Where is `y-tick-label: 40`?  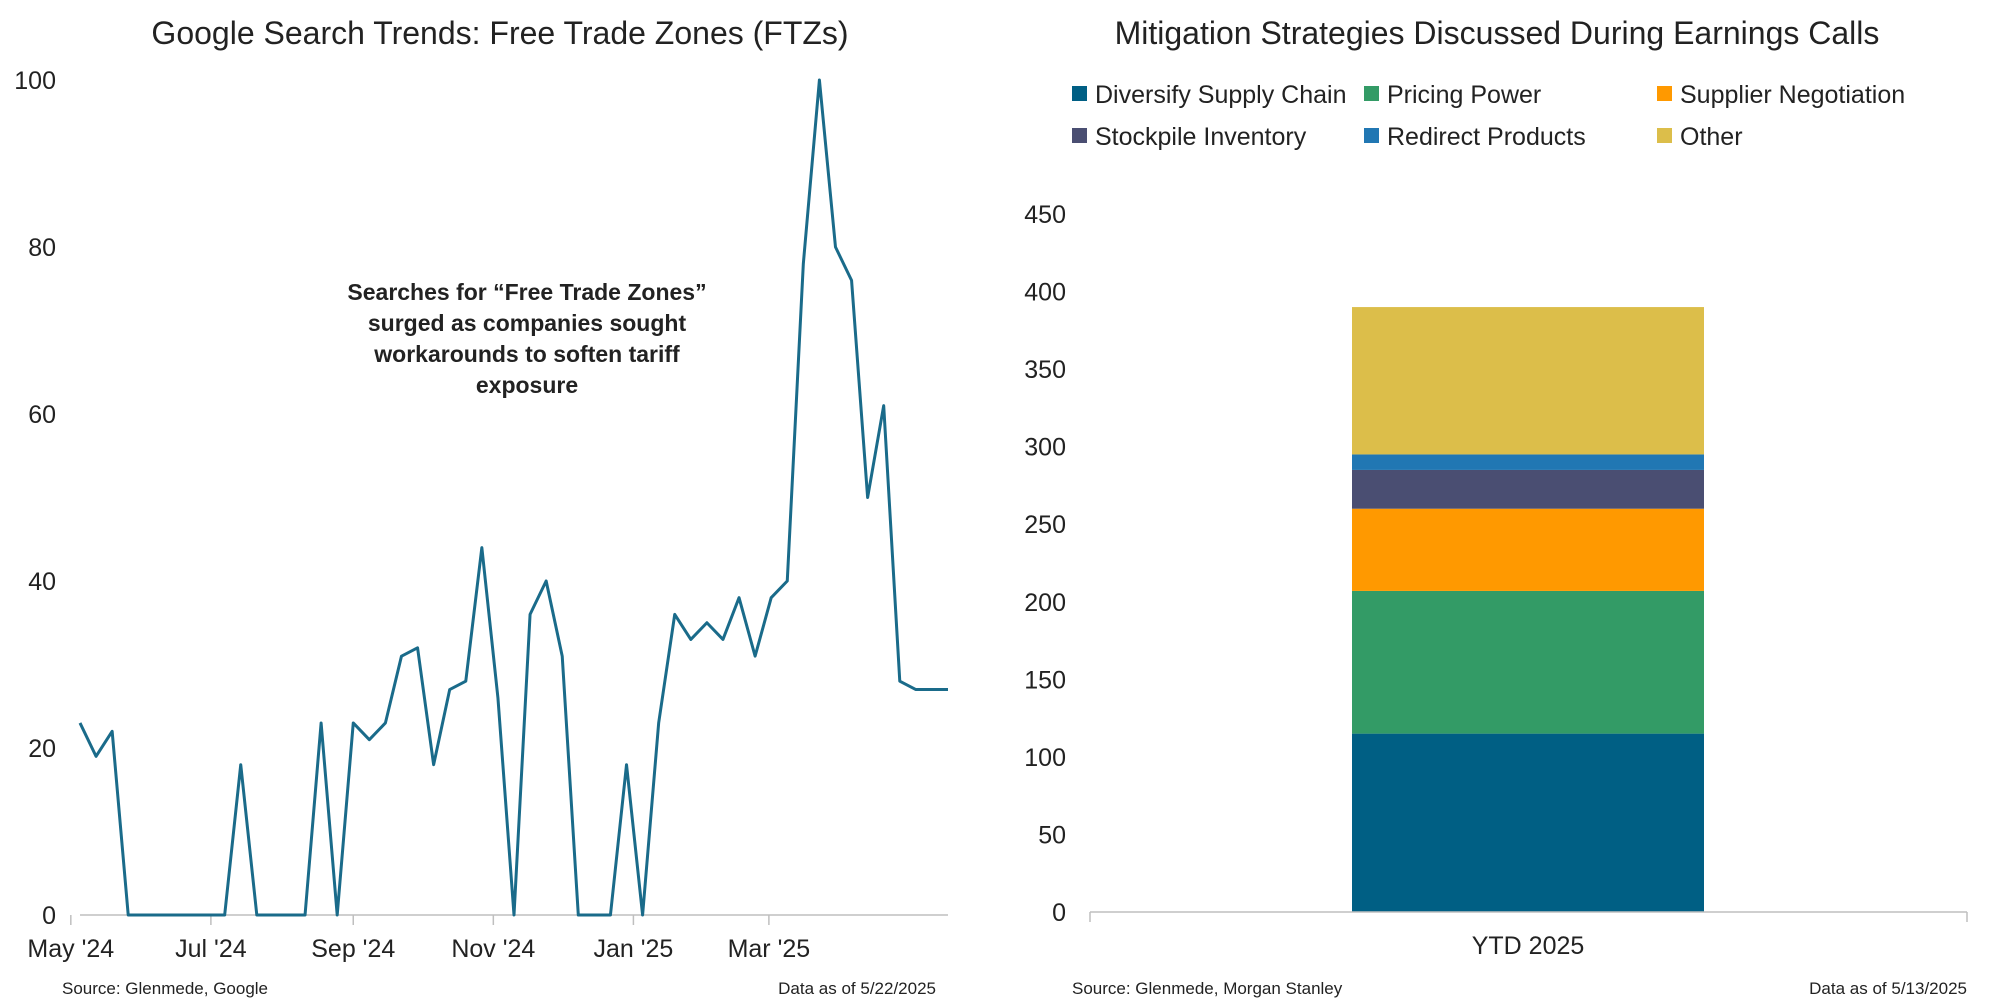 y-tick-label: 40 is located at coordinates (42, 582).